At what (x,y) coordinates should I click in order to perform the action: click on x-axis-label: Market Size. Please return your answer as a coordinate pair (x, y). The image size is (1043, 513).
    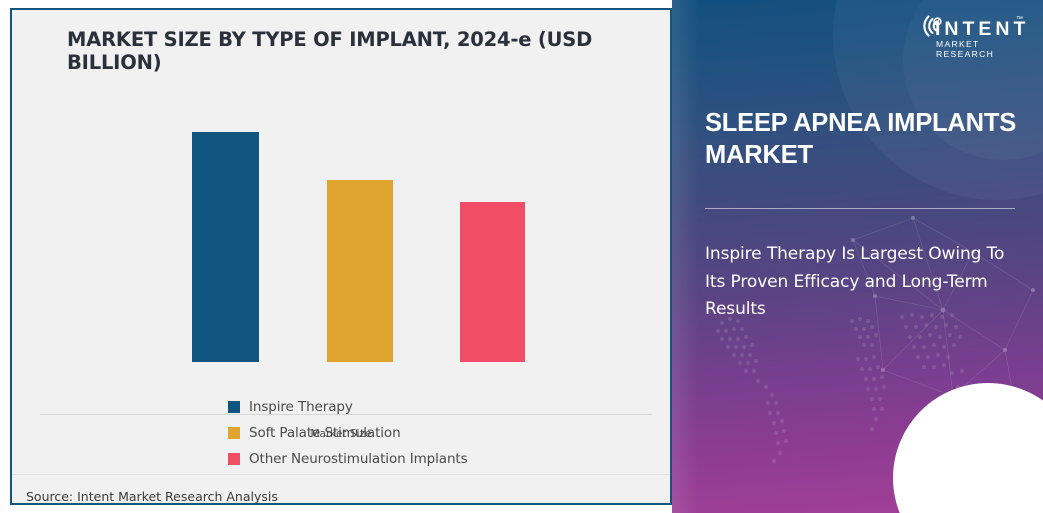
    Looking at the image, I should click on (341, 434).